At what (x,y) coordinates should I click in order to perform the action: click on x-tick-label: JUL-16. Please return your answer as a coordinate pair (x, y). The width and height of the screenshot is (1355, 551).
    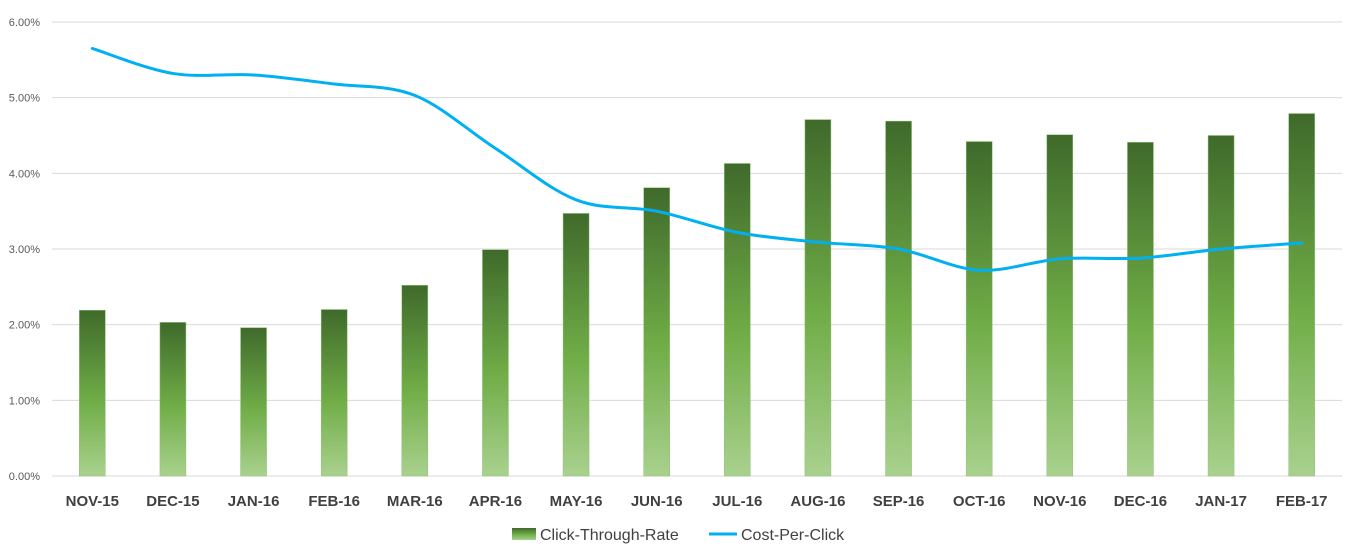
    Looking at the image, I should click on (737, 501).